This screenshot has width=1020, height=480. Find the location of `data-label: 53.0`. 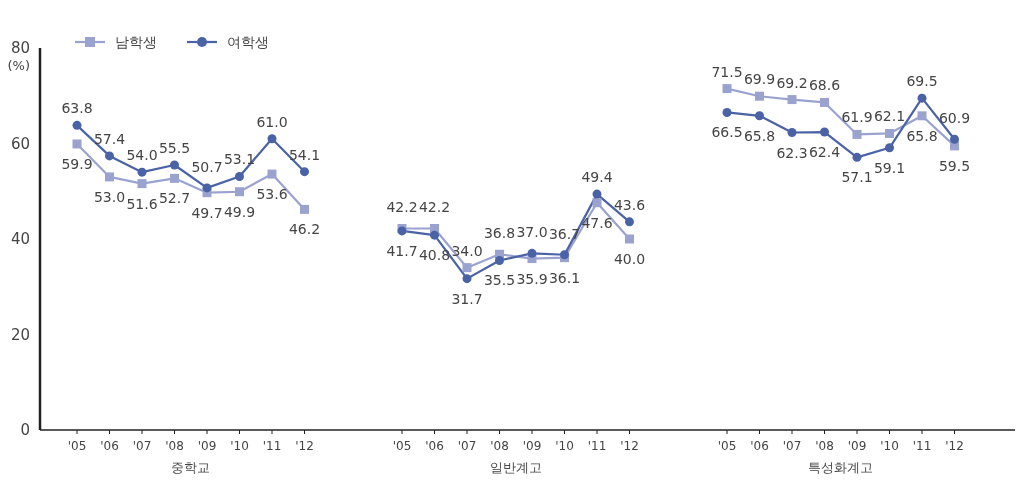

data-label: 53.0 is located at coordinates (109, 196).